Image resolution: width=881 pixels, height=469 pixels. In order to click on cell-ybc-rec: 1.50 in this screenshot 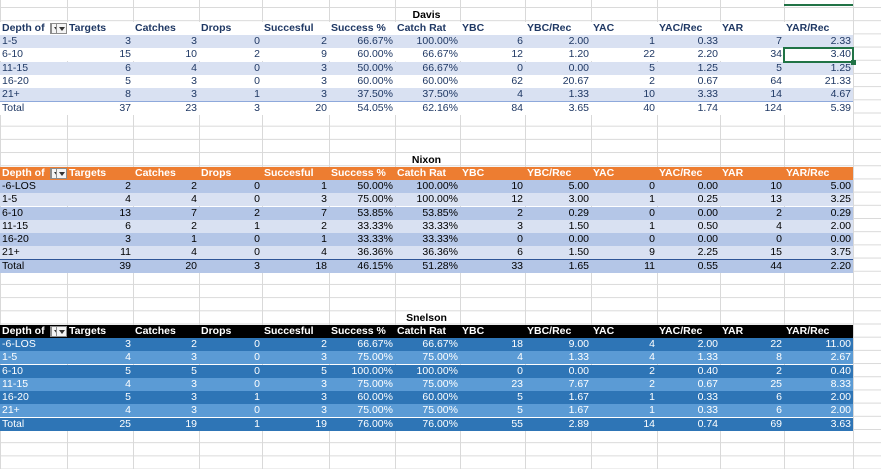, I will do `click(578, 252)`.